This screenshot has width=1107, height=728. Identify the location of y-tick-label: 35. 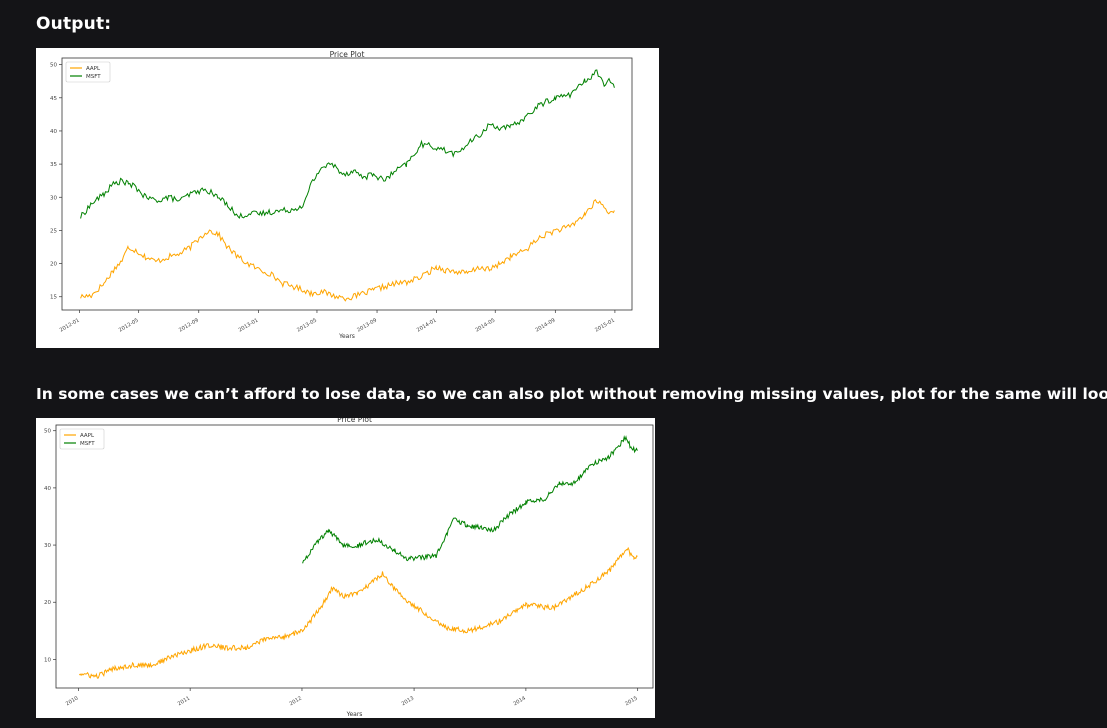
(53, 165).